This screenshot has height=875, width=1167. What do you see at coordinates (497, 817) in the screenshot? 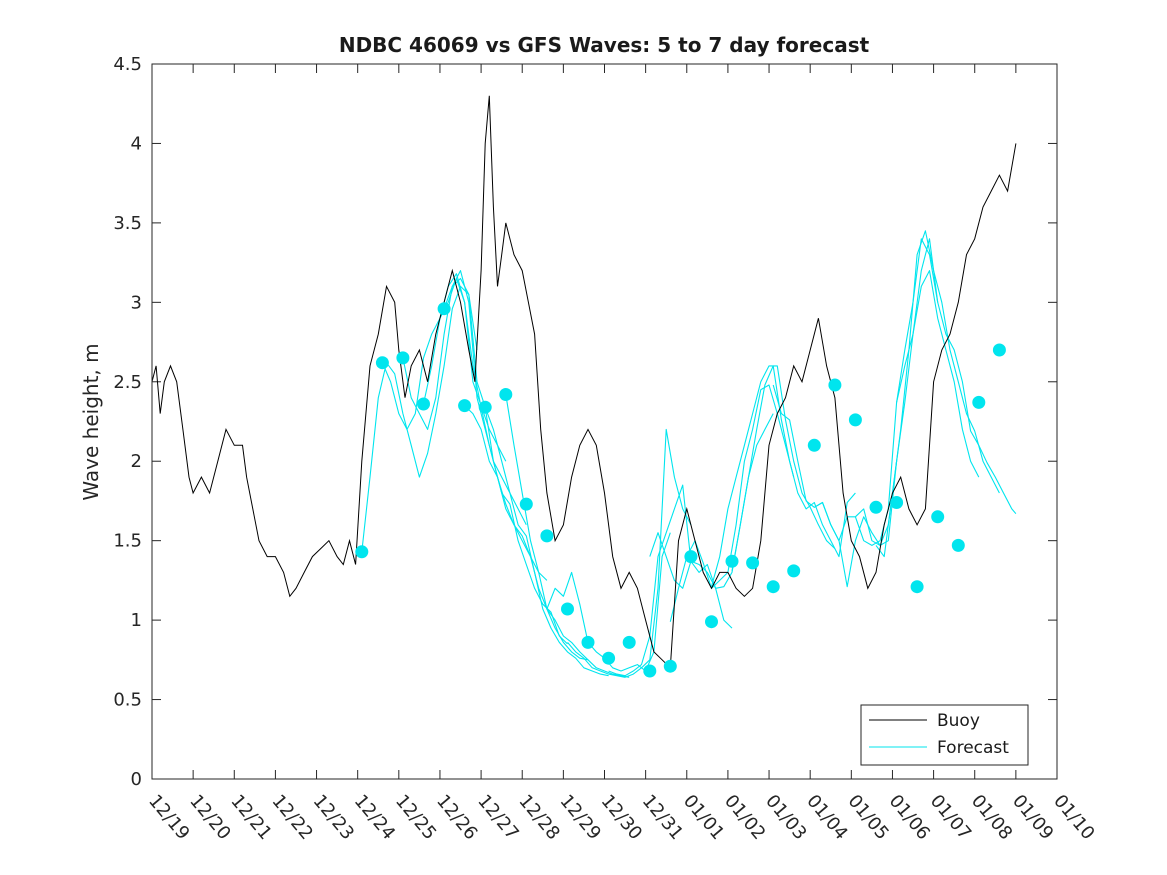
I see `x-tick-label: 12/27` at bounding box center [497, 817].